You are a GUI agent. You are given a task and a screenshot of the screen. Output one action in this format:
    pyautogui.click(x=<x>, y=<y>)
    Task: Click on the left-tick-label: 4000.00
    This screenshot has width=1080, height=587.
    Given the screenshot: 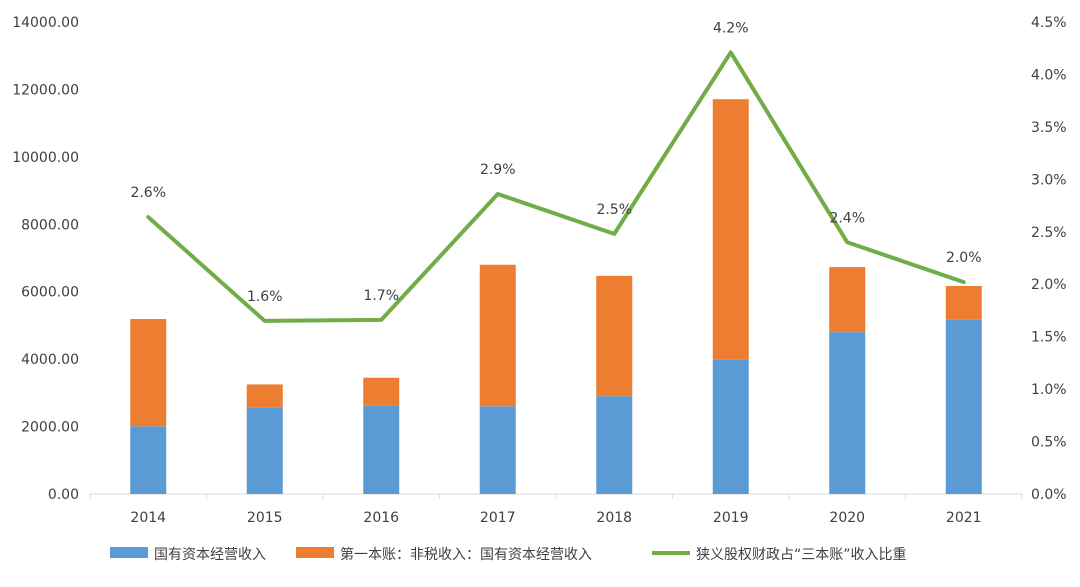 What is the action you would take?
    pyautogui.click(x=50, y=360)
    